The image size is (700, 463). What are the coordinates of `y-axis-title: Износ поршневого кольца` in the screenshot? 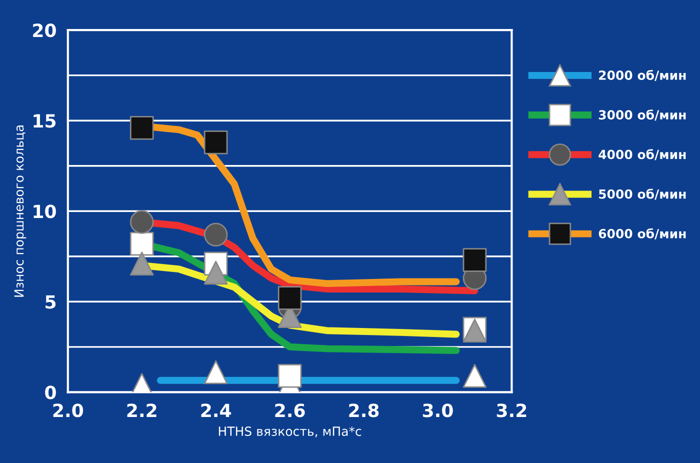 It's located at (20, 211).